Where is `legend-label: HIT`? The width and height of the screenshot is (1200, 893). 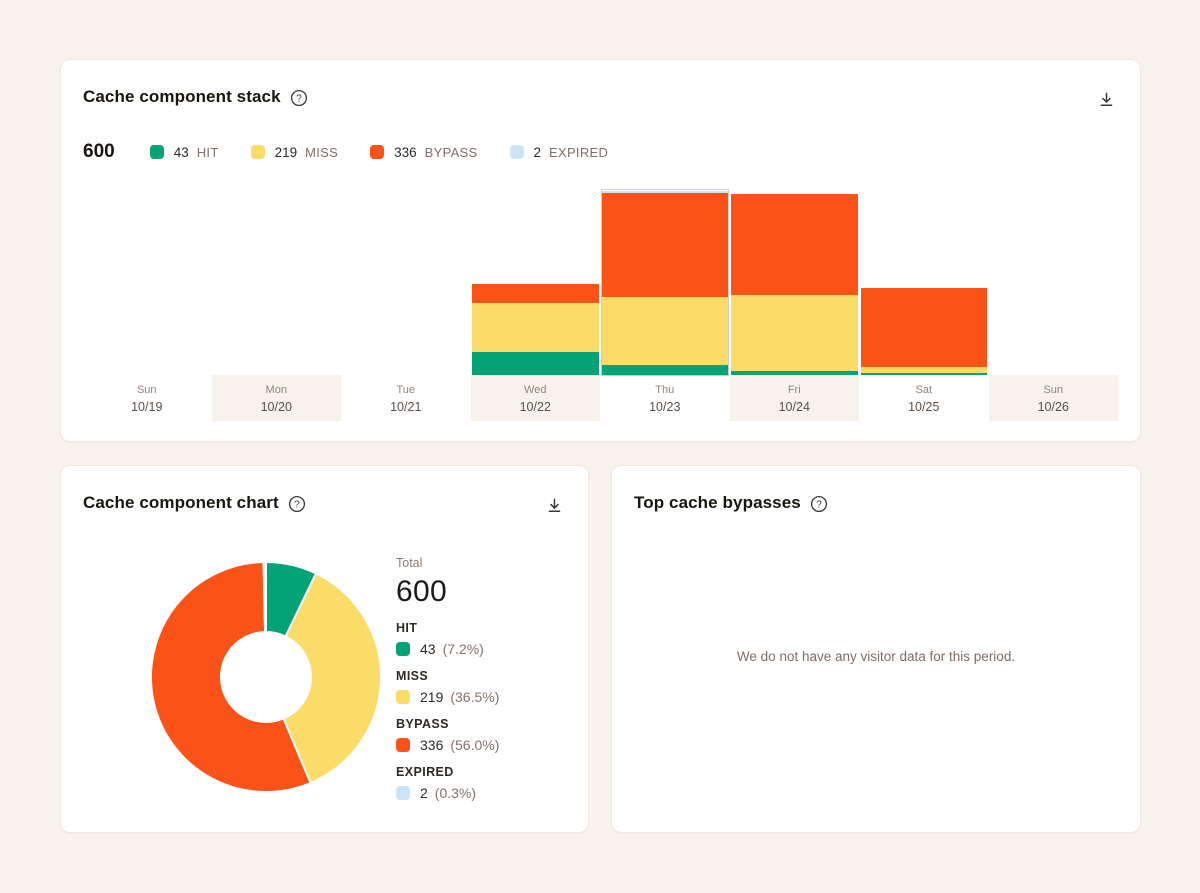 legend-label: HIT is located at coordinates (207, 152).